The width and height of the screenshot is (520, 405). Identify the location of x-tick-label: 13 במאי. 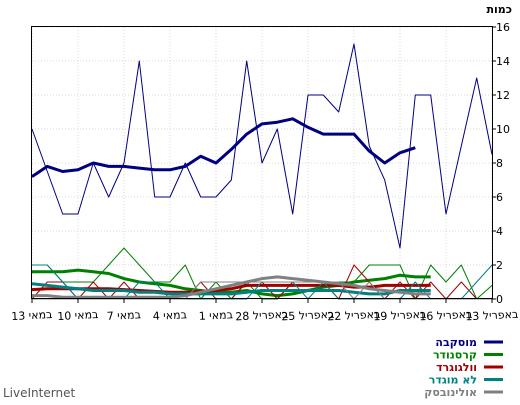
(32, 315).